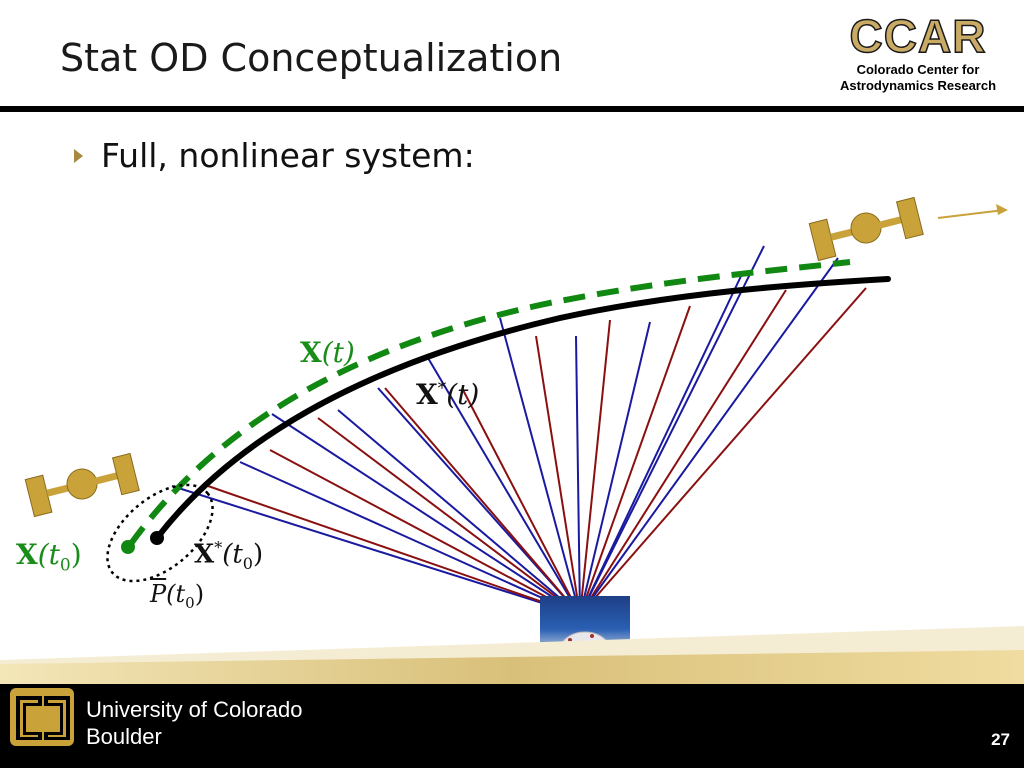  What do you see at coordinates (42, 717) in the screenshot?
I see `cu-logo-icon` at bounding box center [42, 717].